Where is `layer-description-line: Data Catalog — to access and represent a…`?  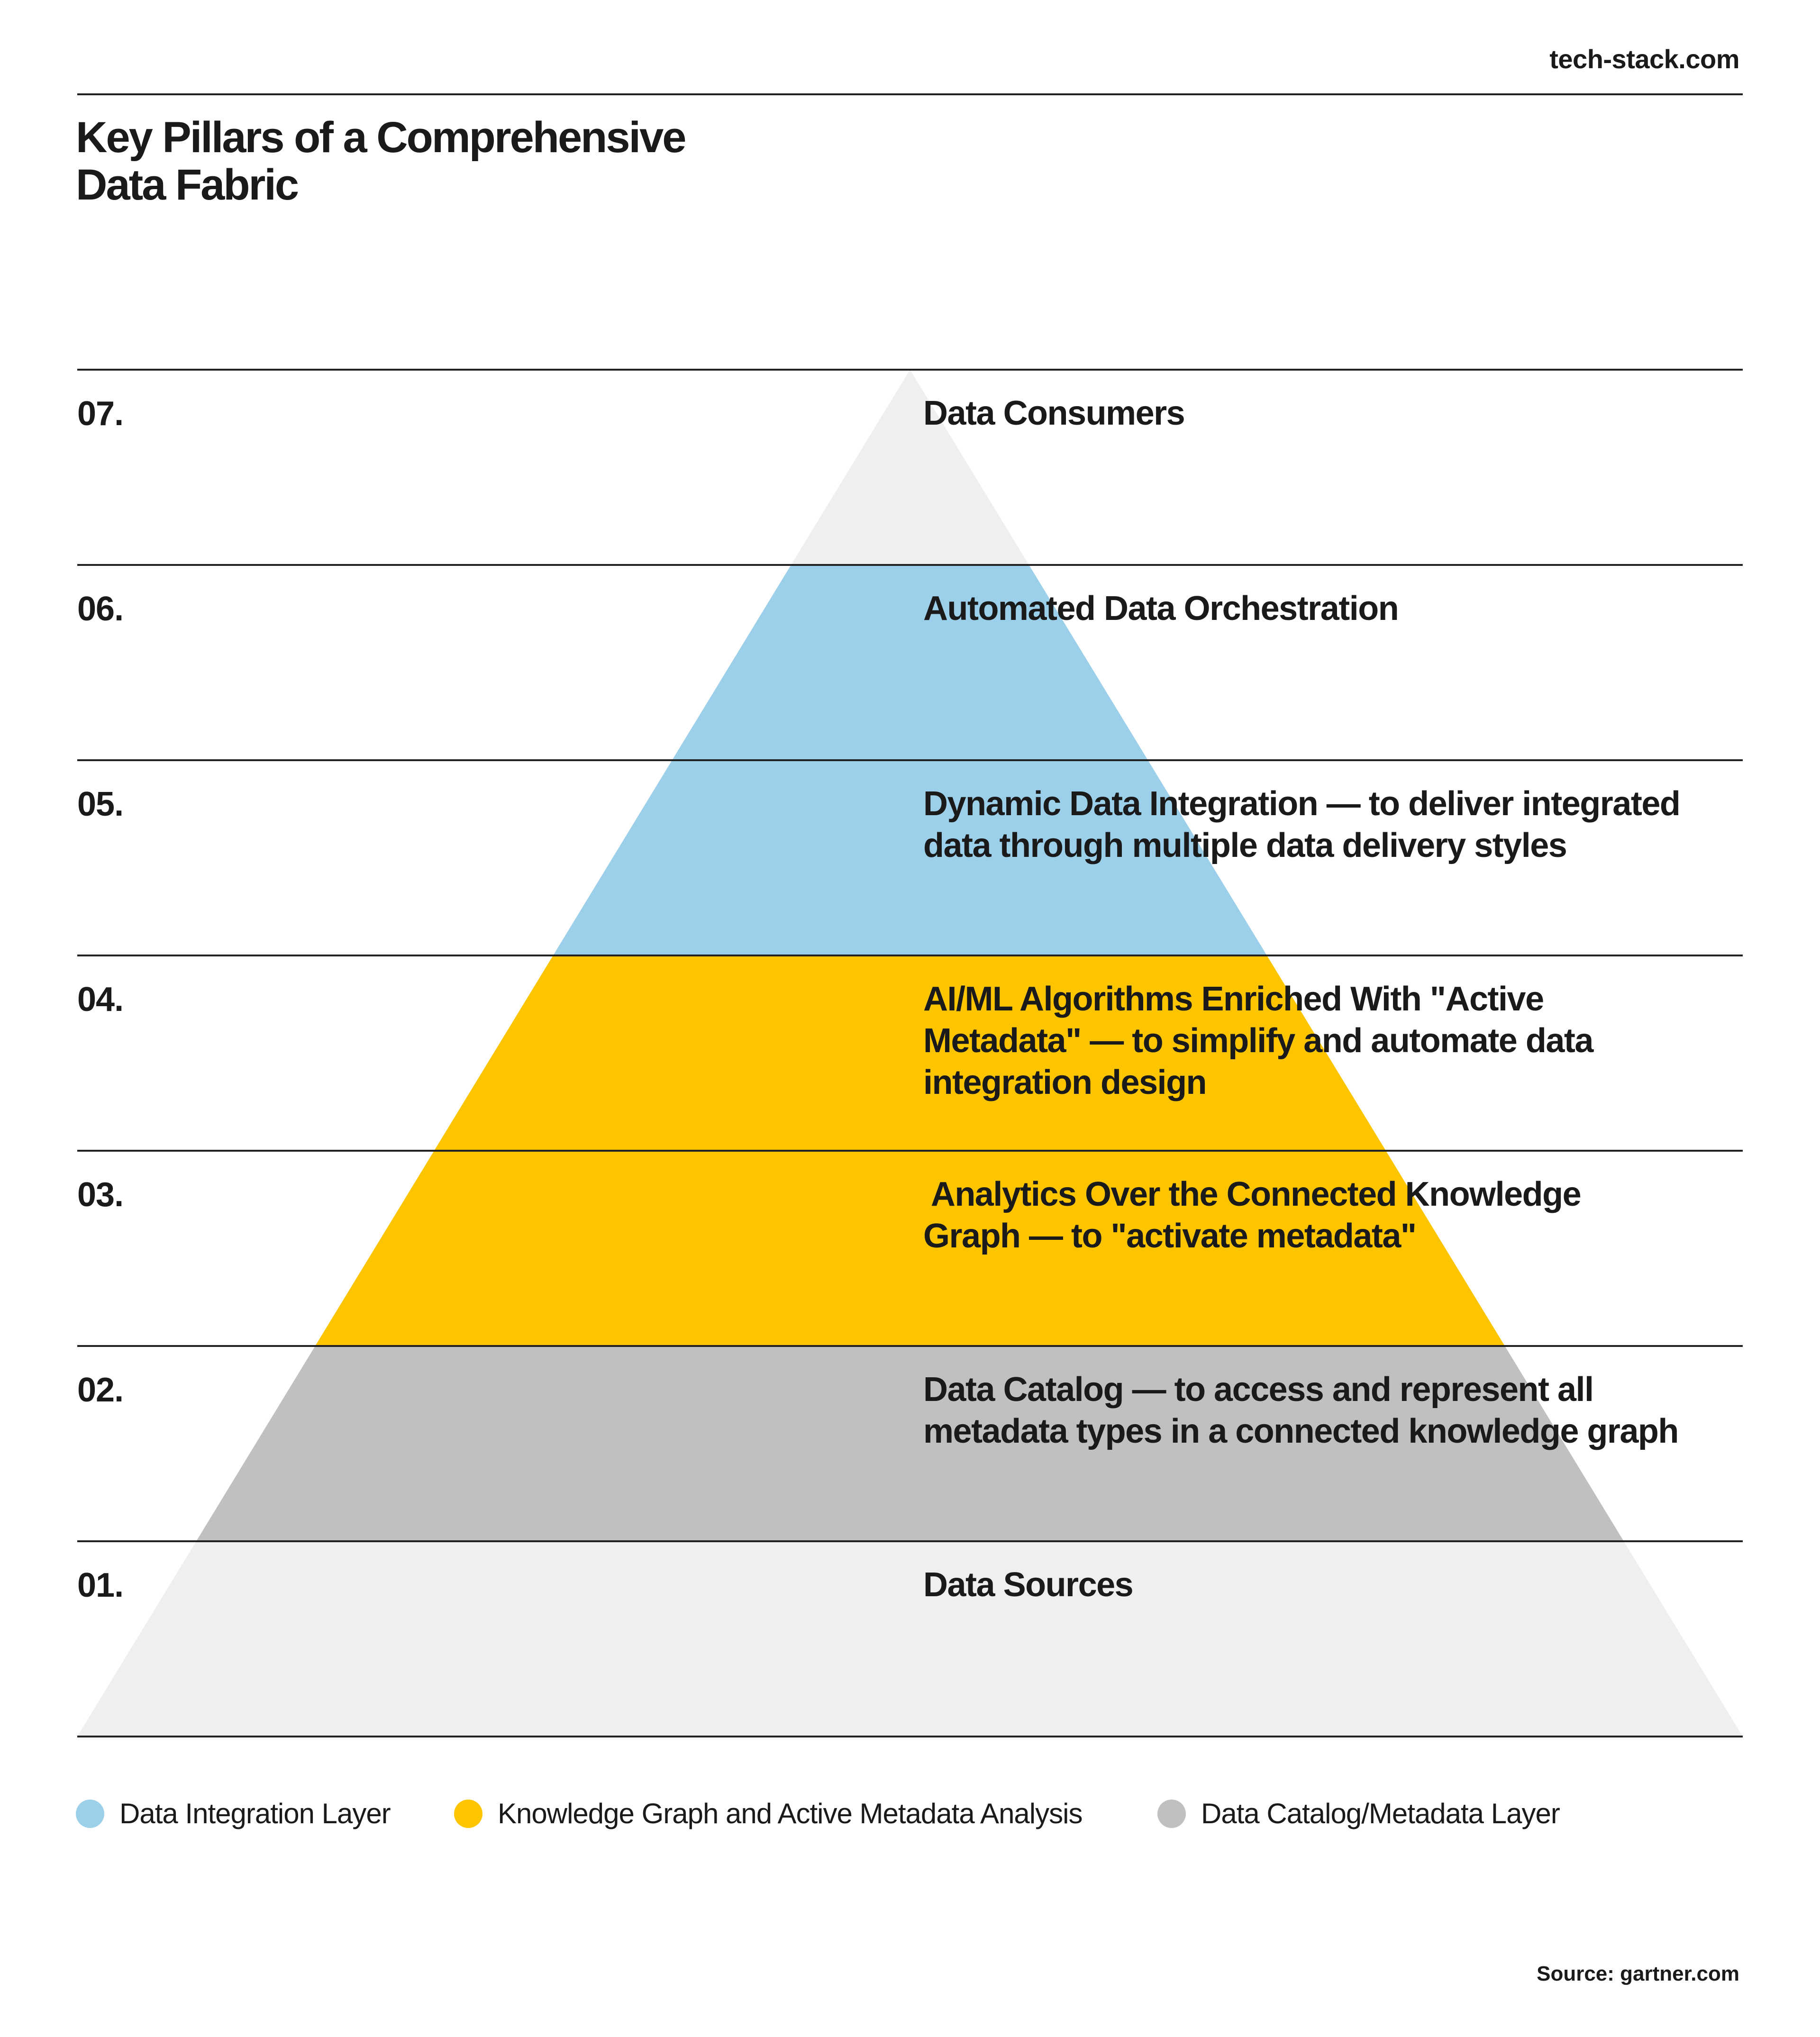 layer-description-line: Data Catalog — to access and represent a… is located at coordinates (1258, 1390).